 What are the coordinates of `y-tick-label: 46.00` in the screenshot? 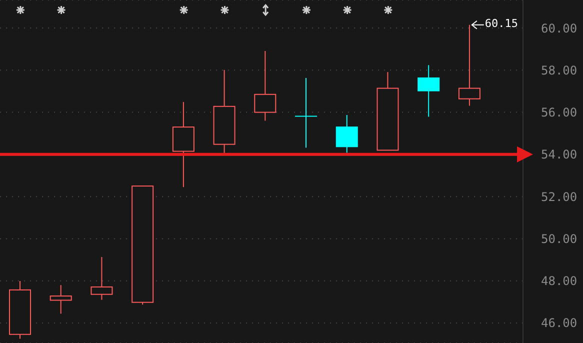 It's located at (559, 323).